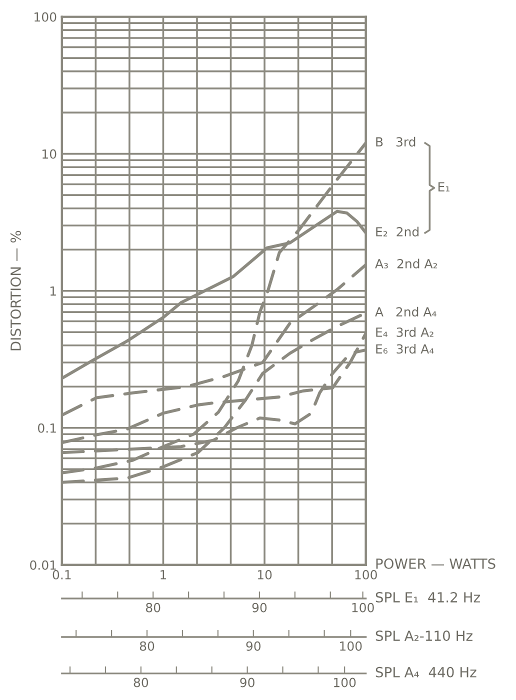  Describe the element at coordinates (45, 17) in the screenshot. I see `y-tick-label: 100` at that location.